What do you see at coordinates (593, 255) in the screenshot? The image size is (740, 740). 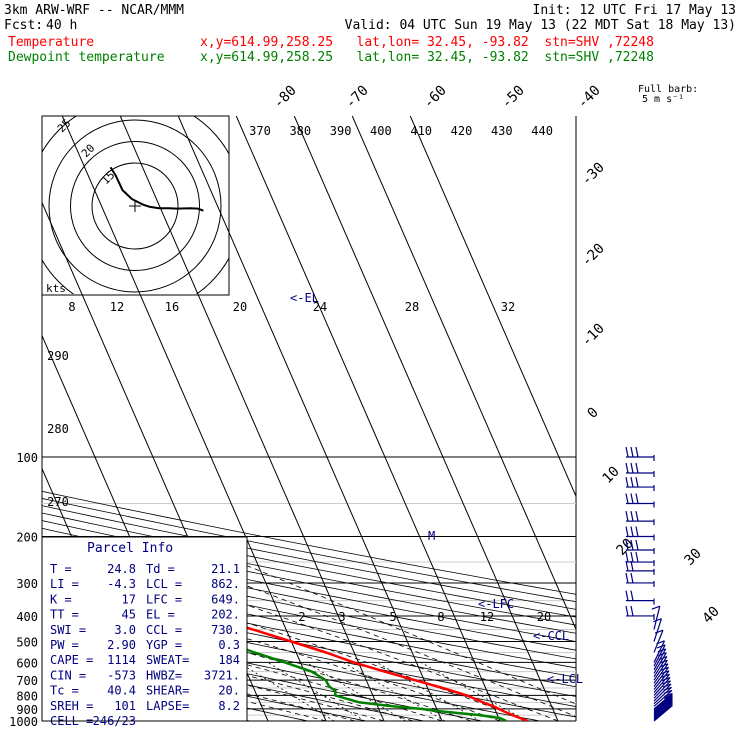 I see `temperature-tick: -20` at bounding box center [593, 255].